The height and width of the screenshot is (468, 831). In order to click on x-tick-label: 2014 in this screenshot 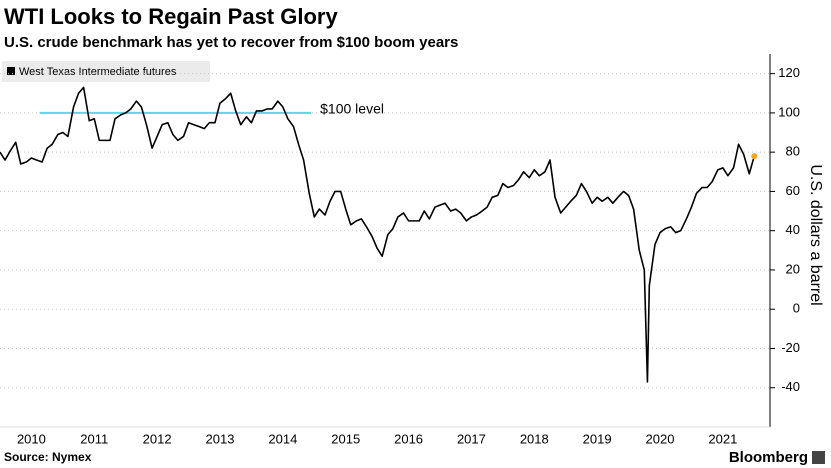, I will do `click(282, 438)`.